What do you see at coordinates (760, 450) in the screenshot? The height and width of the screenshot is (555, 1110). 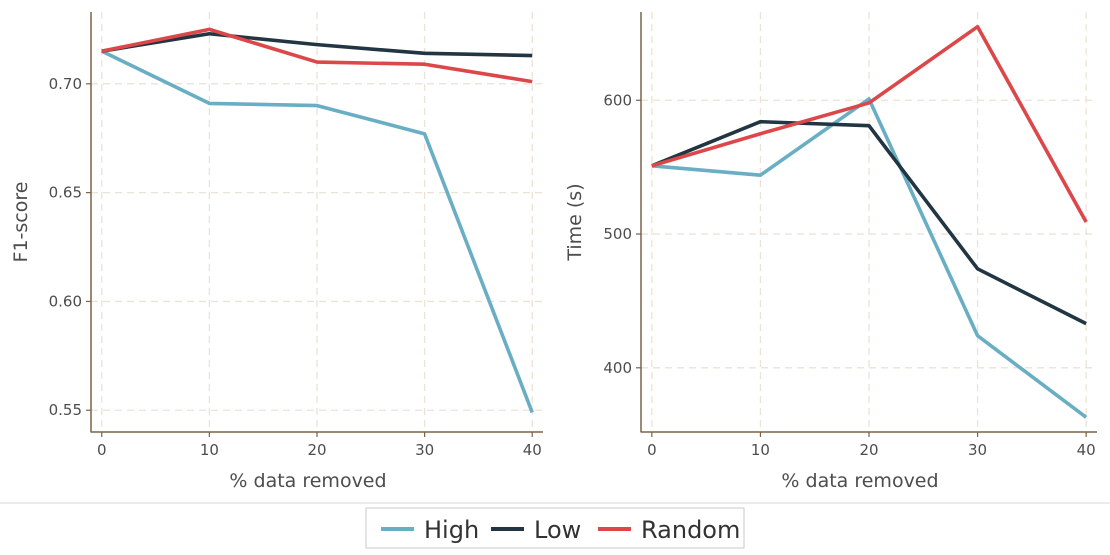 I see `time-x-tick-label-1: 10` at bounding box center [760, 450].